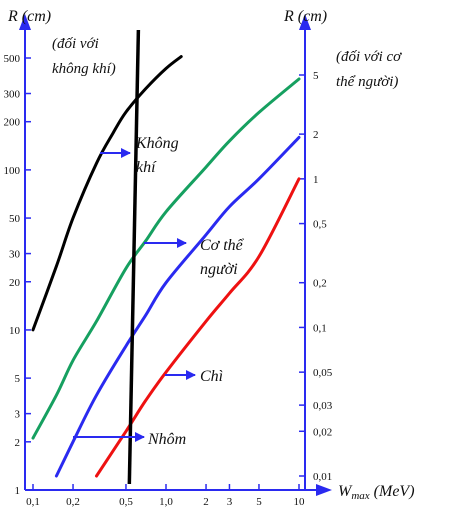  What do you see at coordinates (367, 82) in the screenshot?
I see `right-axis-note-line2: thể người)` at bounding box center [367, 82].